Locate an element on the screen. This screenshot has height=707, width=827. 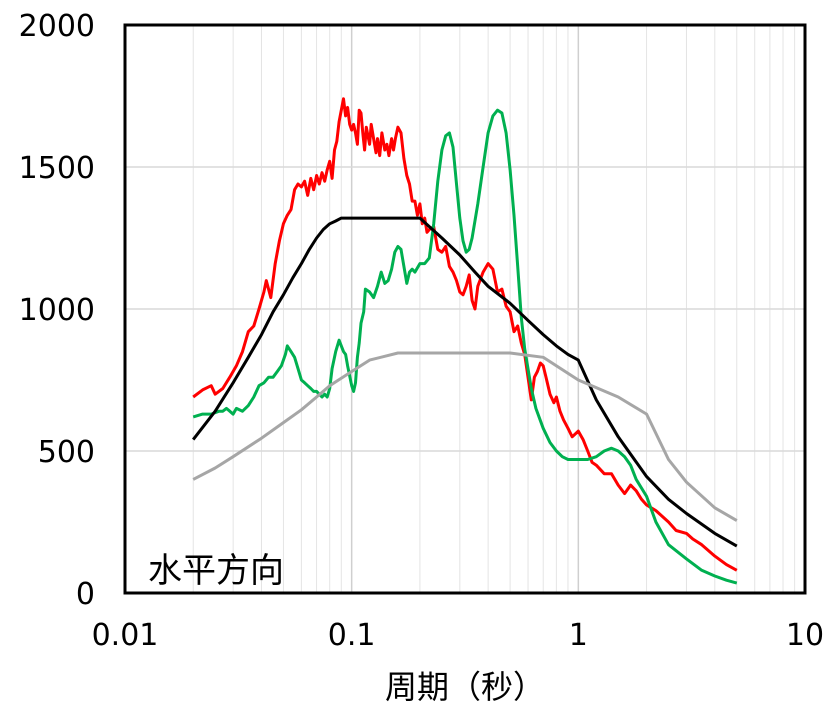
y-tick-label: 1000 is located at coordinates (57, 310).